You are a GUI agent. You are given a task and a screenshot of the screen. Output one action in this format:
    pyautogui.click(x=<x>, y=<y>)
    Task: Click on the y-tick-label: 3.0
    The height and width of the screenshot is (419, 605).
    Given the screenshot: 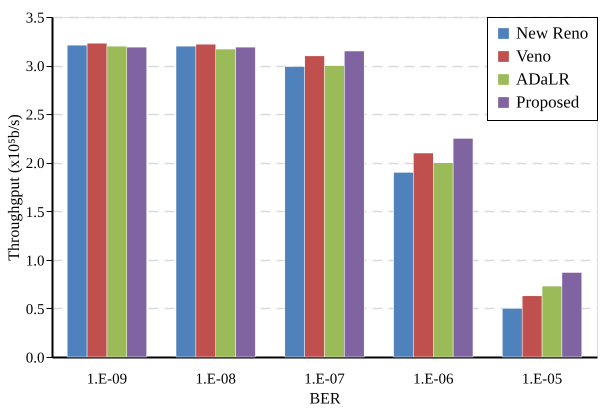 What is the action you would take?
    pyautogui.click(x=35, y=67)
    